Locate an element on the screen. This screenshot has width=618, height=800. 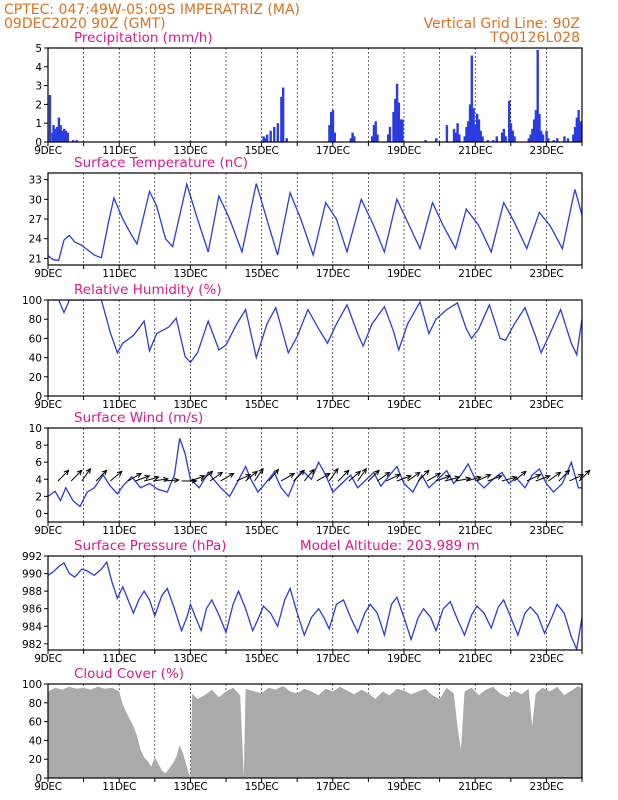
grid-line-note: Vertical Grid Line: 90Z is located at coordinates (502, 24).